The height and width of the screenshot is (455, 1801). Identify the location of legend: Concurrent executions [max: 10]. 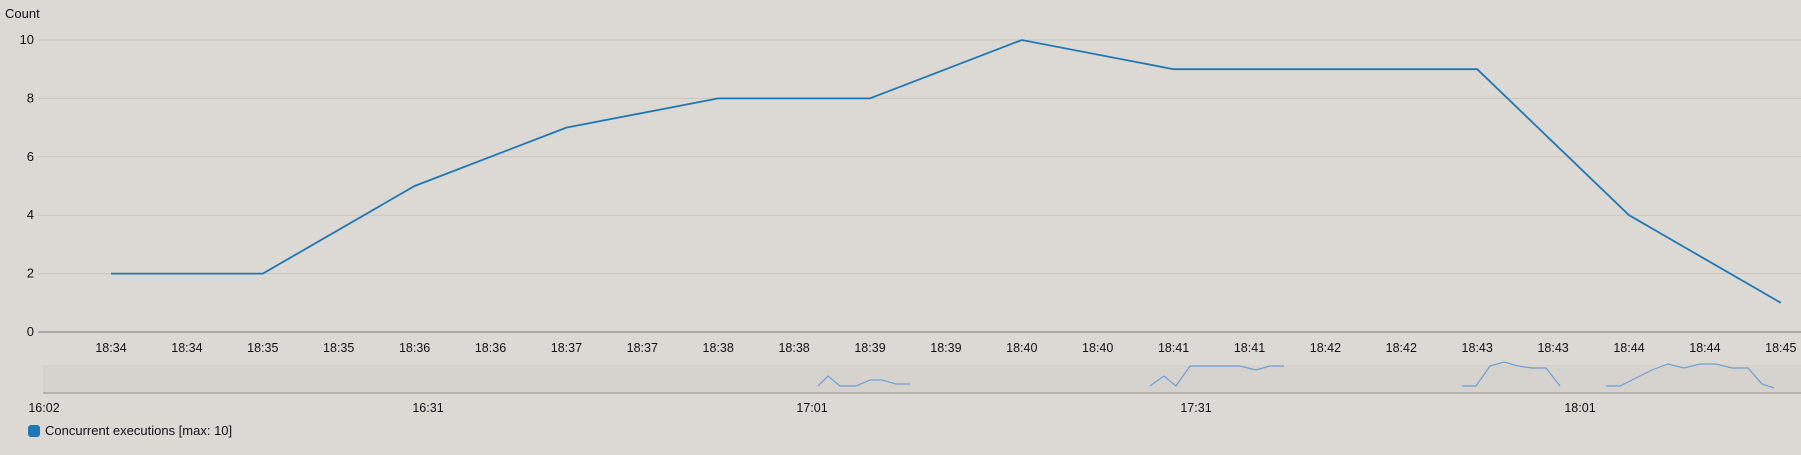
(130, 430).